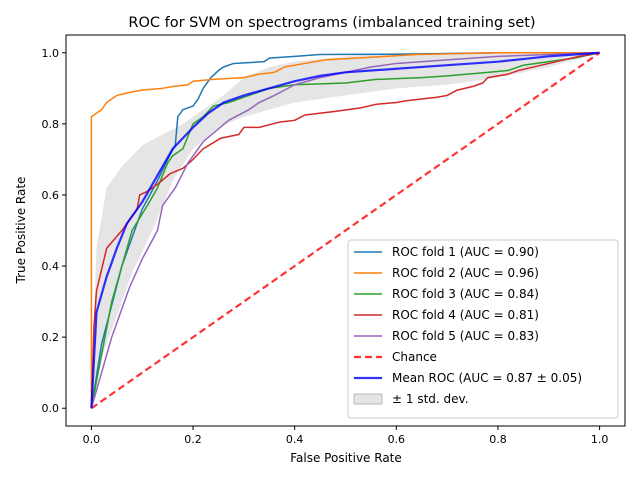  What do you see at coordinates (92, 439) in the screenshot?
I see `x-tick-label: 0.0` at bounding box center [92, 439].